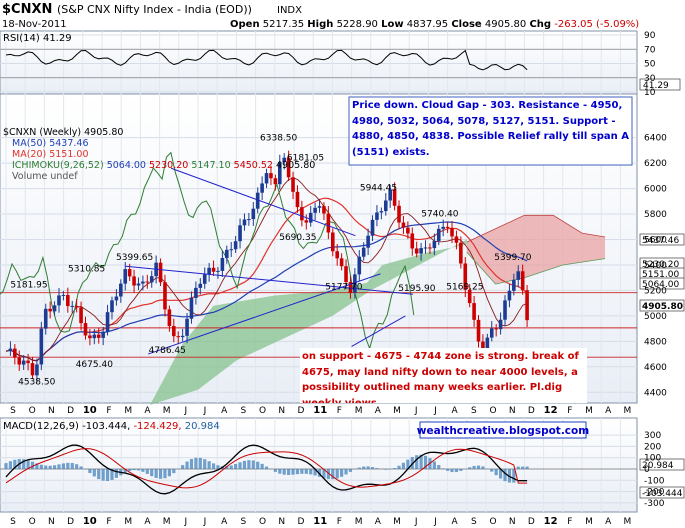  Describe the element at coordinates (654, 493) in the screenshot. I see `macd-tick-label: -200` at that location.